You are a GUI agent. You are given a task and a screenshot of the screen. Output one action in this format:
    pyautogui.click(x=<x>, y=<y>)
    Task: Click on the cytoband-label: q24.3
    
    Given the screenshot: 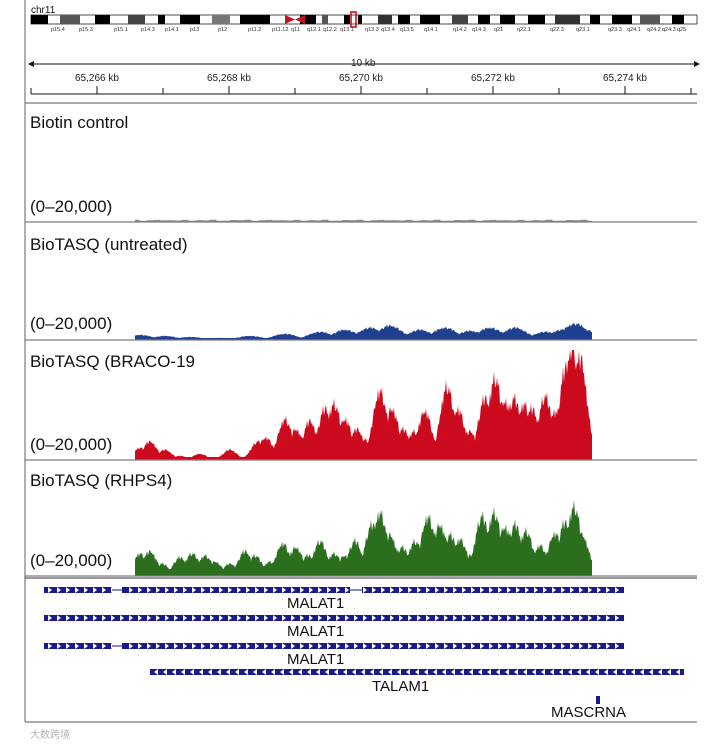 What is the action you would take?
    pyautogui.click(x=669, y=30)
    